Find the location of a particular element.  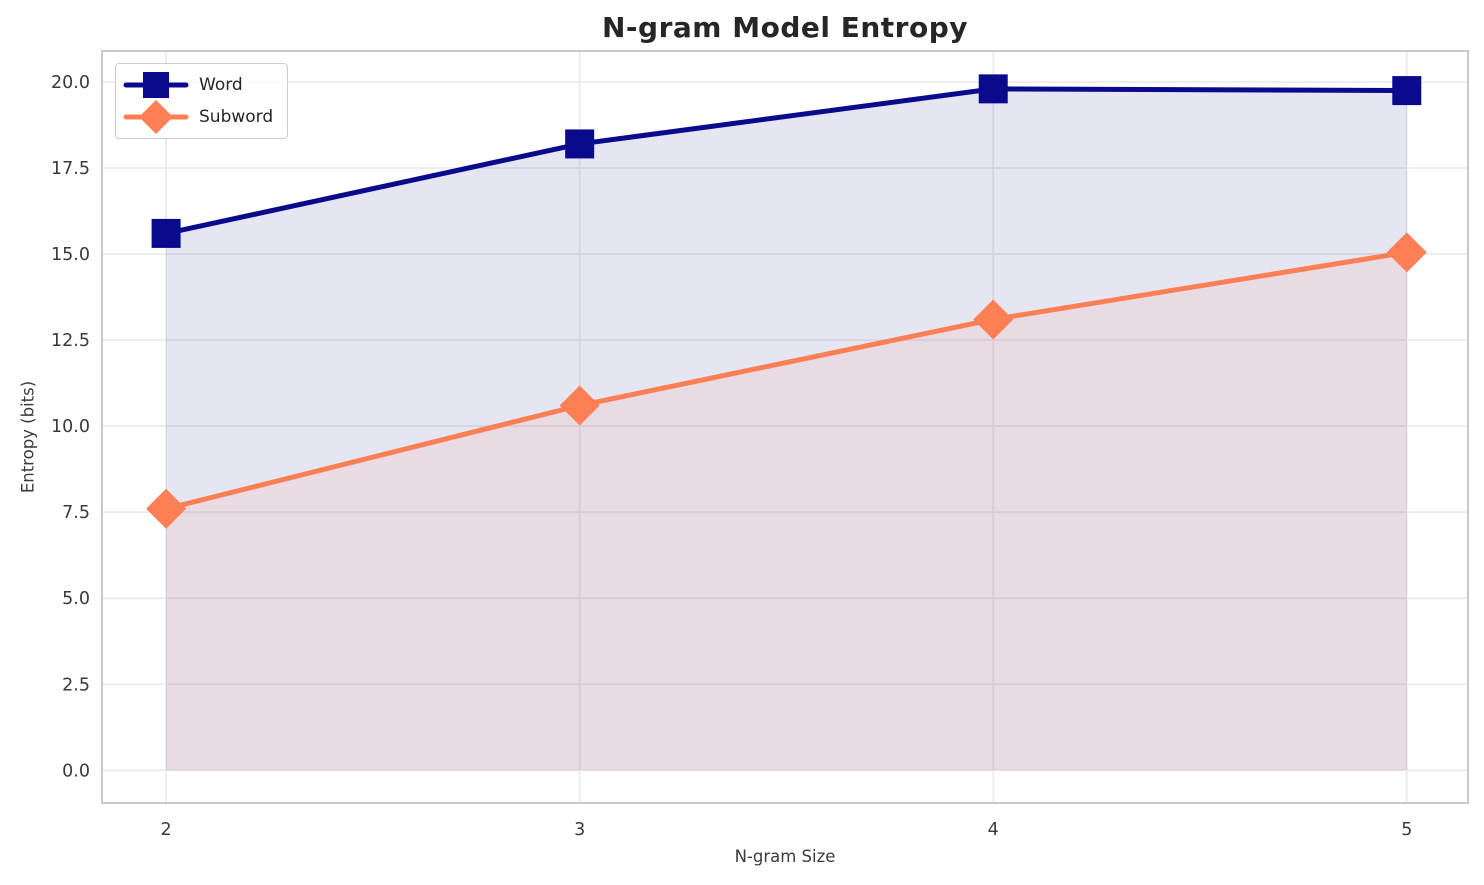

legend-item-subword: Subword is located at coordinates (198, 117).